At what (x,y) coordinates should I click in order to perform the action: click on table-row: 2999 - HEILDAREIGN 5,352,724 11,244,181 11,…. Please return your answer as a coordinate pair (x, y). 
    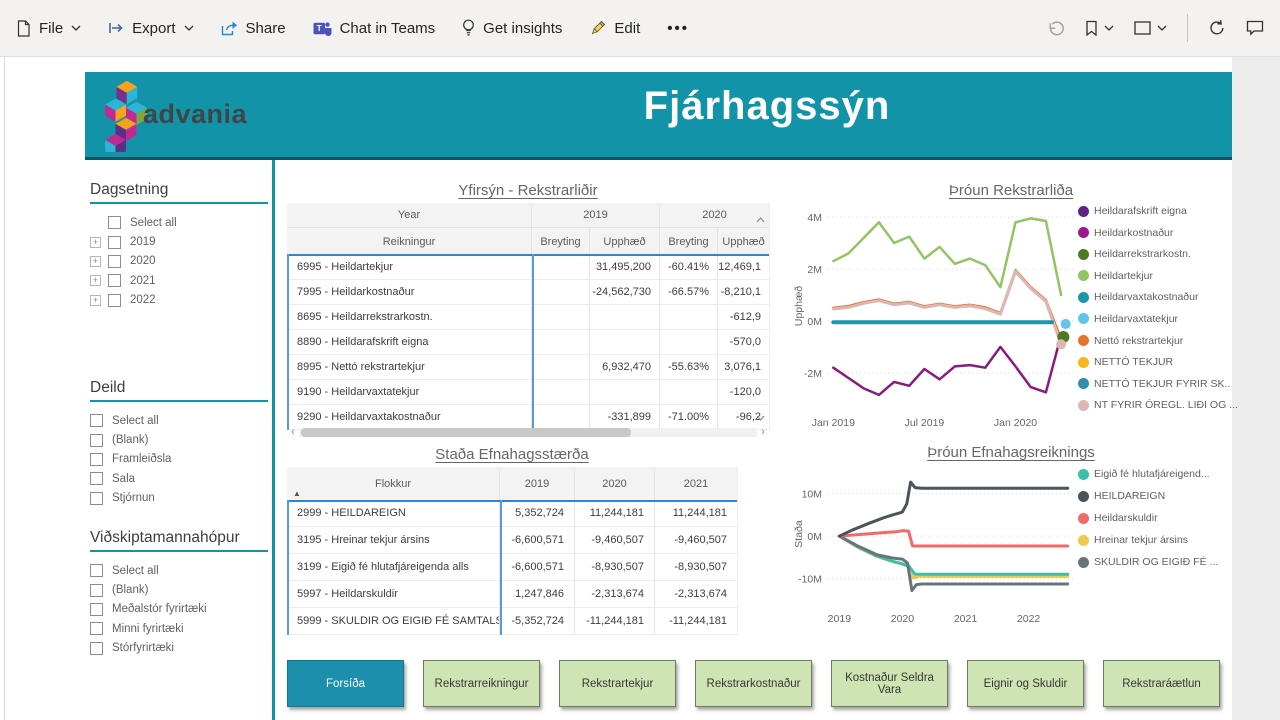
    Looking at the image, I should click on (512, 513).